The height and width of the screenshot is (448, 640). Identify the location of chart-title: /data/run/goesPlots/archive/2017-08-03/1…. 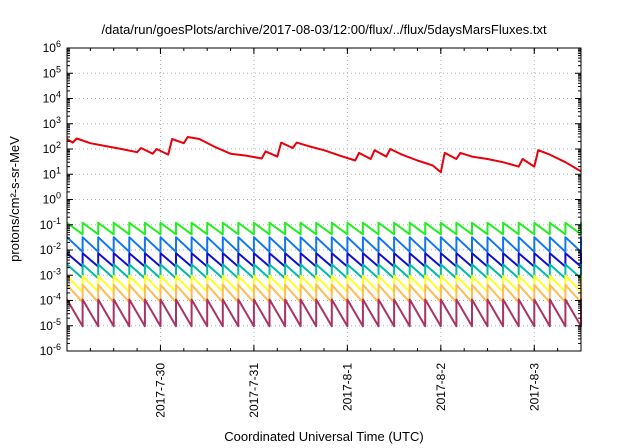
(324, 29).